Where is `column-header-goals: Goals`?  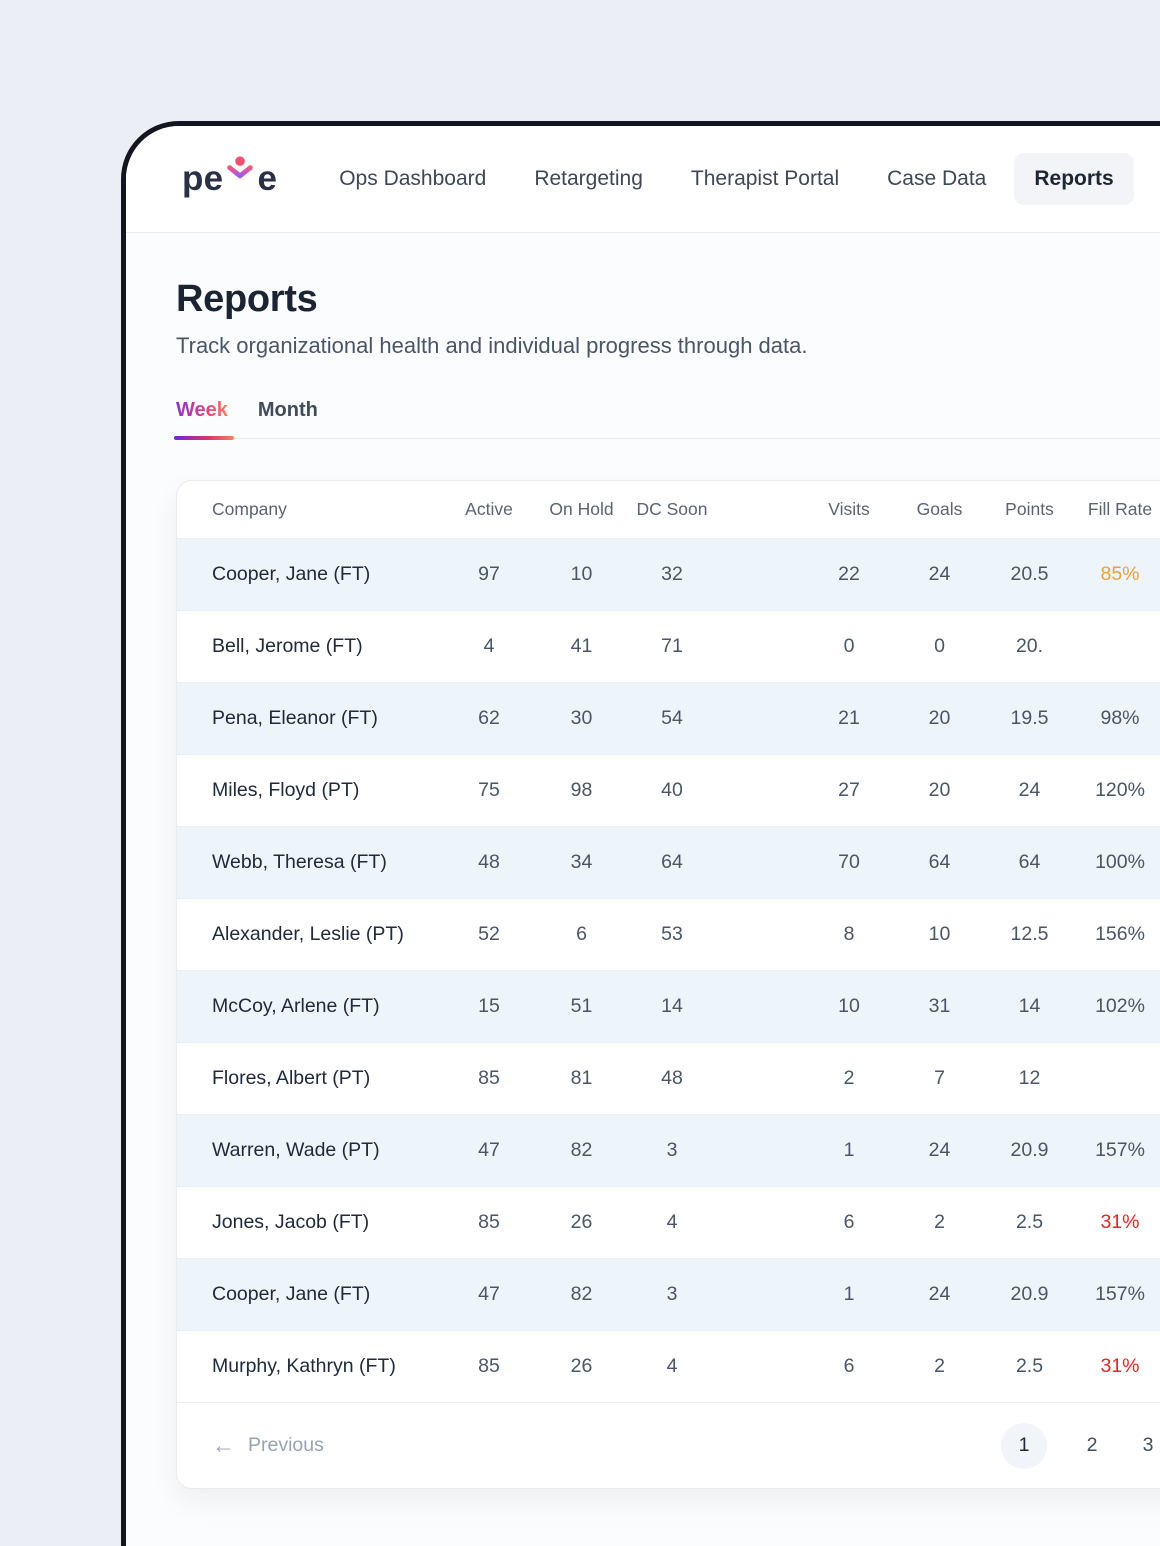
column-header-goals: Goals is located at coordinates (939, 509).